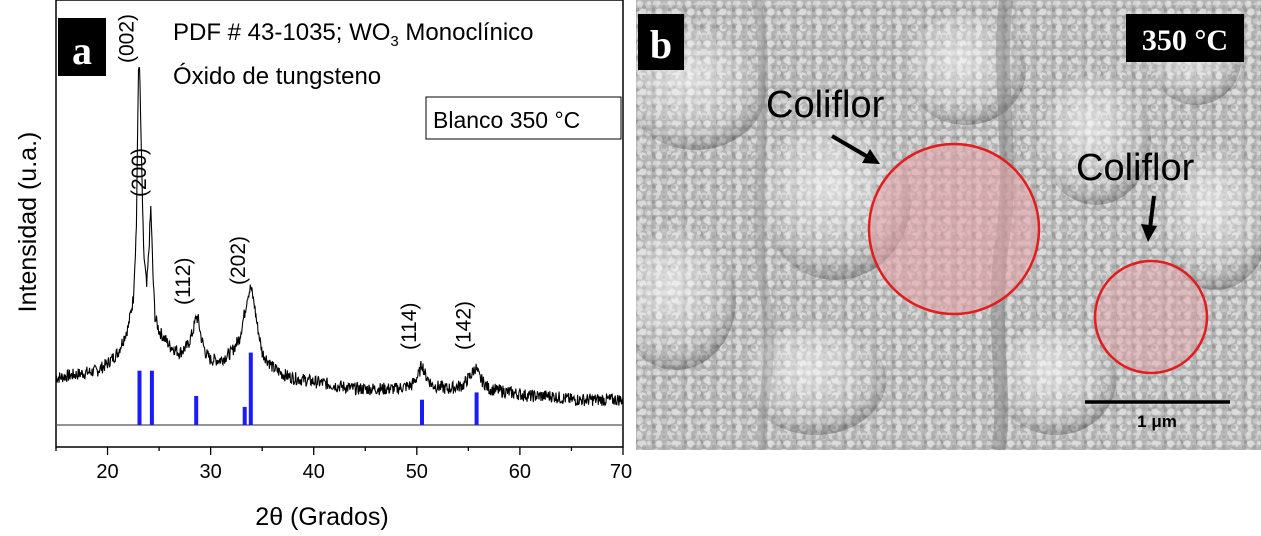 This screenshot has height=536, width=1261. Describe the element at coordinates (238, 260) in the screenshot. I see `peak-label: (202)` at that location.